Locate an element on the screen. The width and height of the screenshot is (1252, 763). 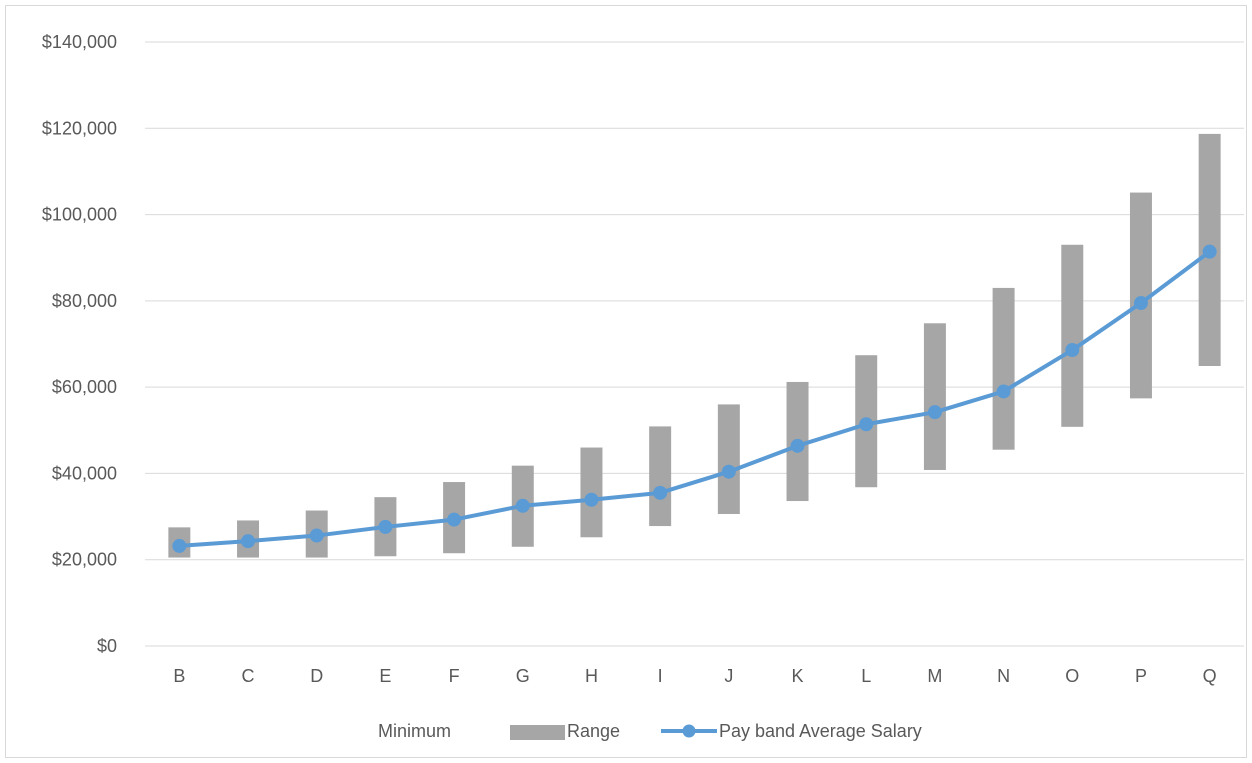
legend-label-average-salary: Pay band Average Salary is located at coordinates (820, 731).